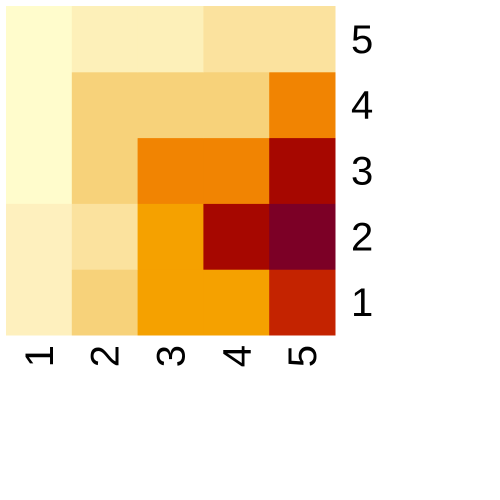  What do you see at coordinates (302, 105) in the screenshot?
I see `heatmap-cell-x5-y4` at bounding box center [302, 105].